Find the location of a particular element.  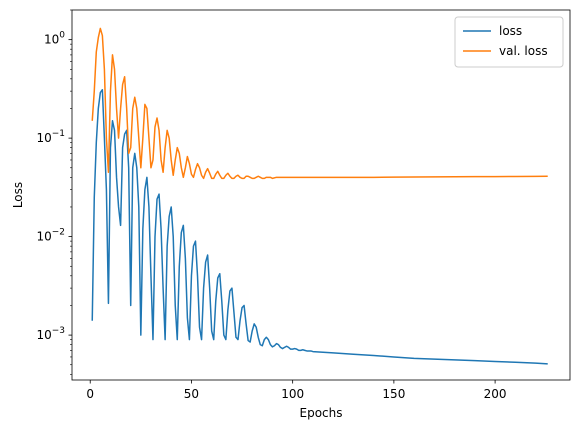

x-tick-label: 150 is located at coordinates (393, 394).